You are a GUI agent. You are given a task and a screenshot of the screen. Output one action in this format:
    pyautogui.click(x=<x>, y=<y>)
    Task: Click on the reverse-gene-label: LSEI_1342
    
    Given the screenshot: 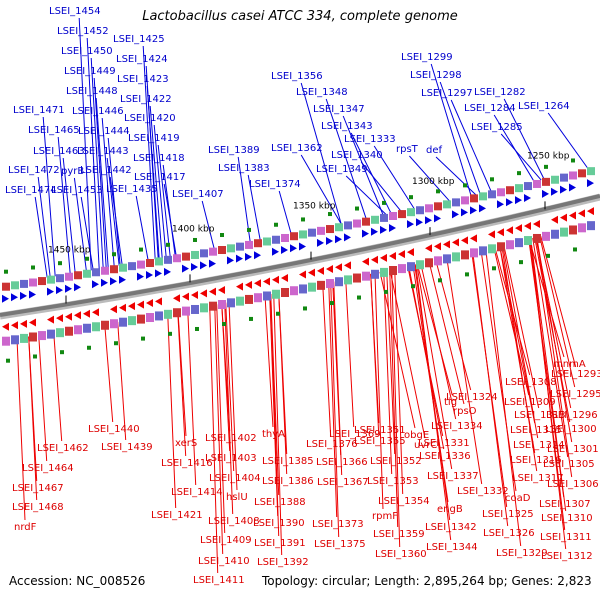 What is the action you would take?
    pyautogui.click(x=451, y=527)
    